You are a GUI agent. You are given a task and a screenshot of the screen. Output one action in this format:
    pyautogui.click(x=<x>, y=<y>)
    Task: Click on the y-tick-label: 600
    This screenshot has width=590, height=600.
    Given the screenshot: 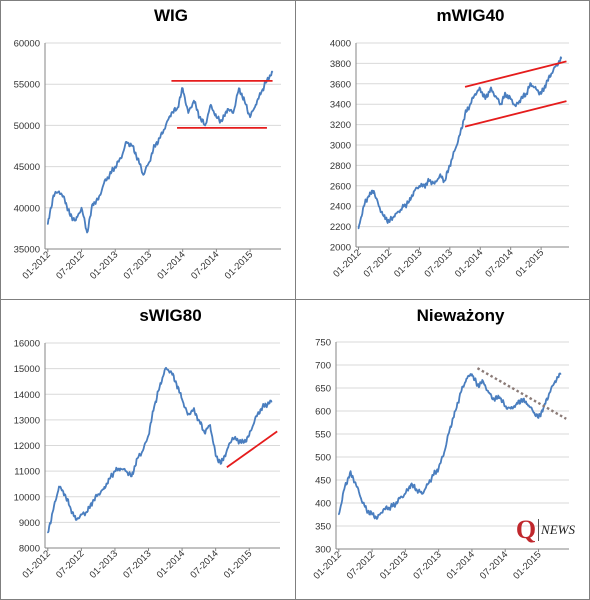 What is the action you would take?
    pyautogui.click(x=323, y=412)
    